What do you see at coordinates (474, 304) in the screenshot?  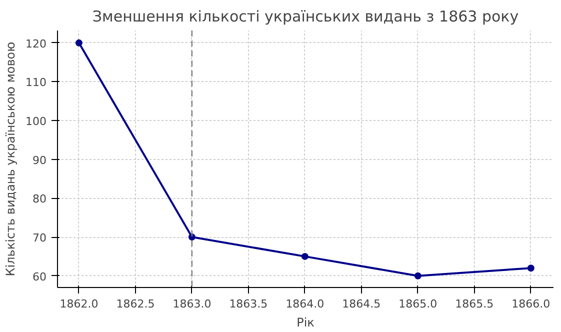 I see `x-tick-label: 1865.5` at bounding box center [474, 304].